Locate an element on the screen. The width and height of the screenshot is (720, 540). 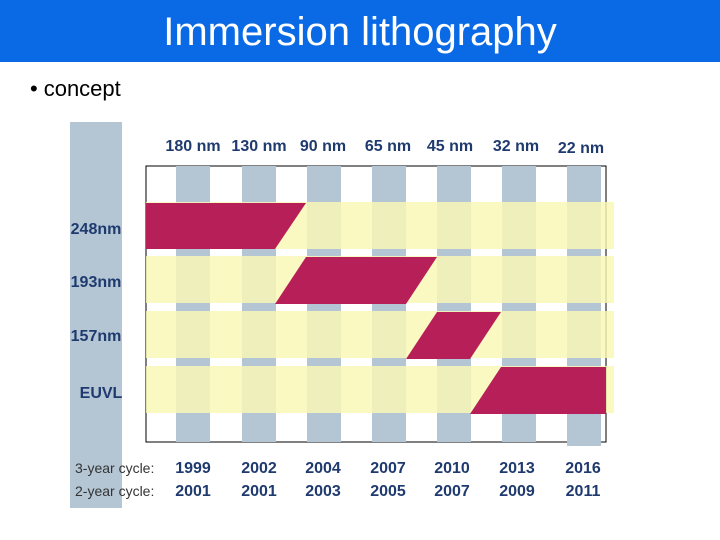
year-2yr-cycle: 2003 is located at coordinates (323, 491).